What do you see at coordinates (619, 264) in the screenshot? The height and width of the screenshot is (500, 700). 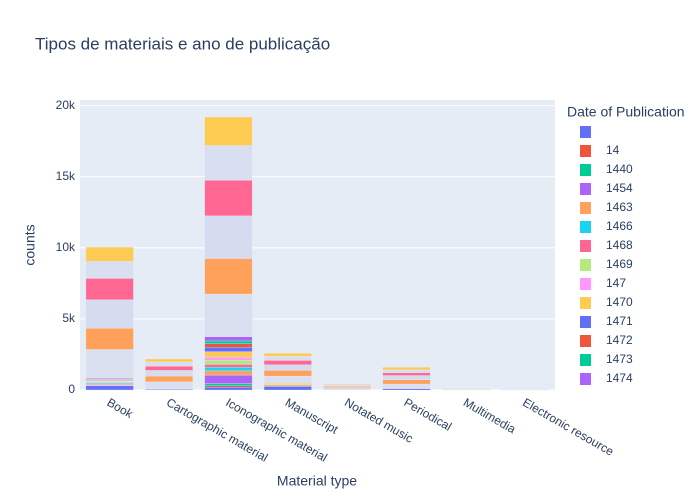 I see `legend-label: 1469` at bounding box center [619, 264].